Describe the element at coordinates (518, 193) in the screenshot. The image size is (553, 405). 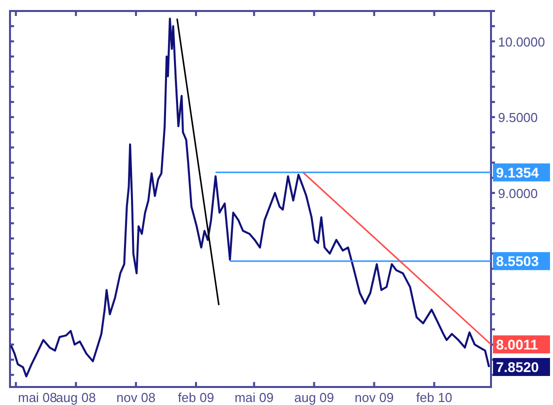
I see `y-tick-label: 9.0000` at that location.